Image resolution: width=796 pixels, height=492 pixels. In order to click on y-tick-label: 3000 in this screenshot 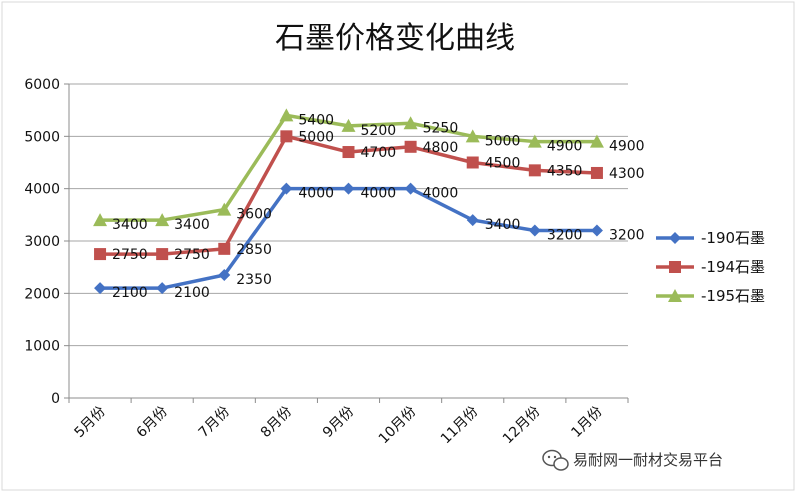, I will do `click(42, 242)`.